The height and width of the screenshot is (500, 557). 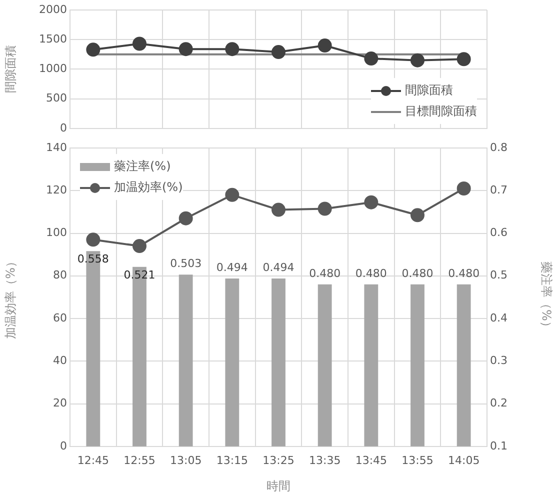 What do you see at coordinates (56, 98) in the screenshot?
I see `y-tick-label: 500` at bounding box center [56, 98].